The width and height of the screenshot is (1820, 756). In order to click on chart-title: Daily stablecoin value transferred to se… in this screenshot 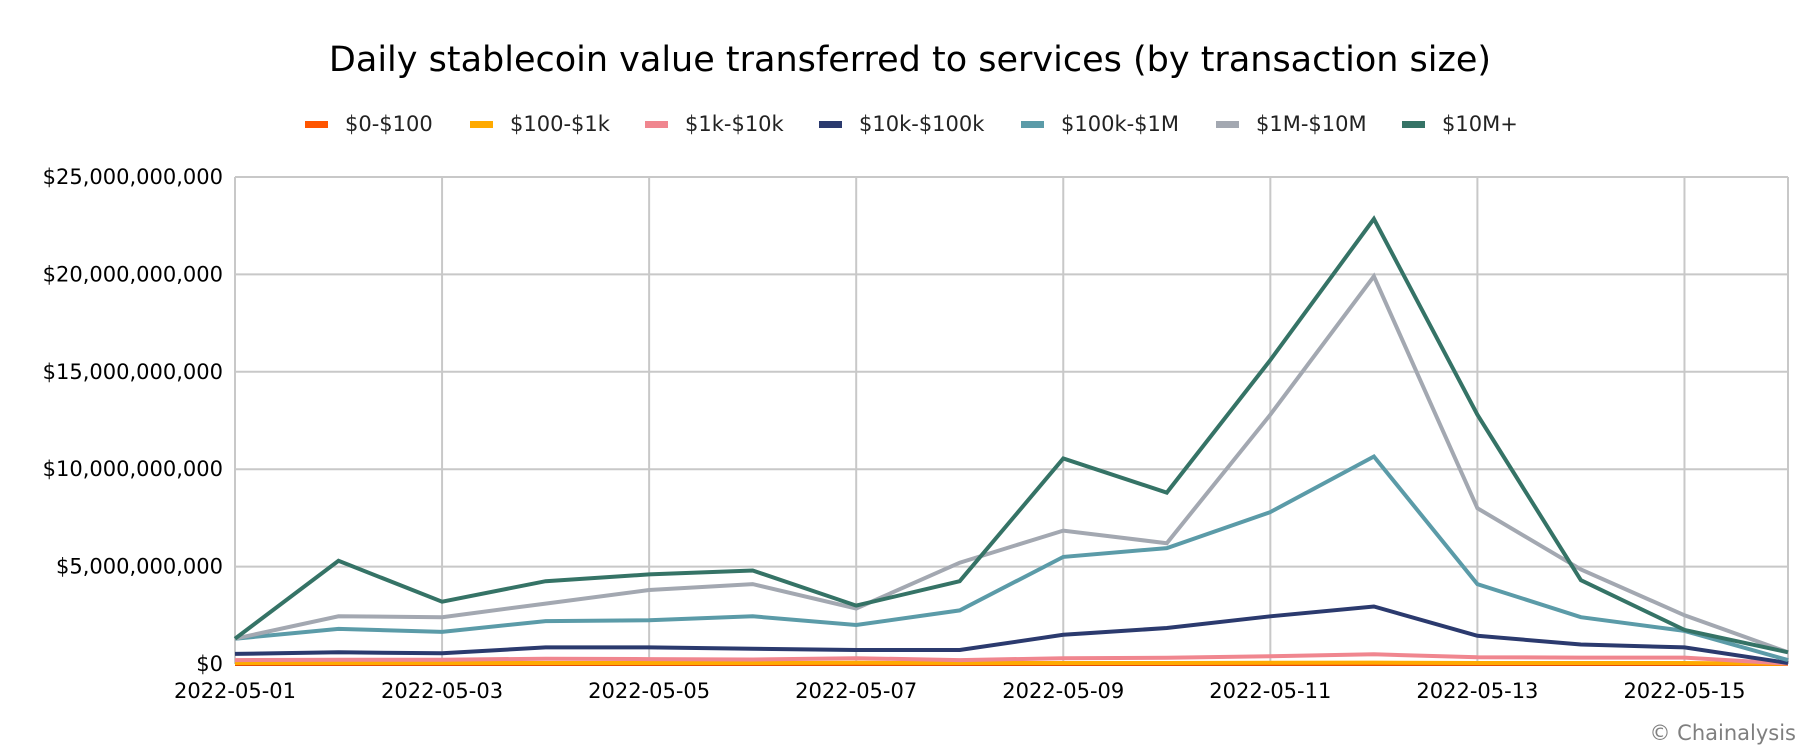, I will do `click(910, 60)`.